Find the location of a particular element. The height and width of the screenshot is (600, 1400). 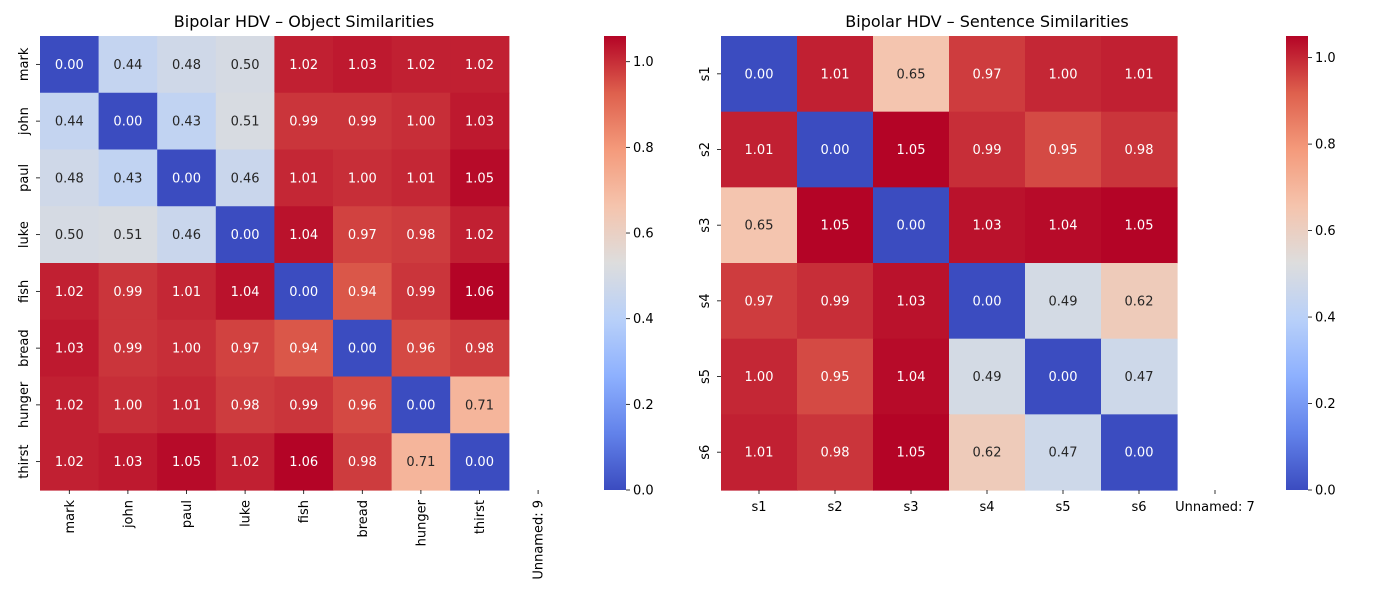

x-tick-label: s5 is located at coordinates (1062, 507).